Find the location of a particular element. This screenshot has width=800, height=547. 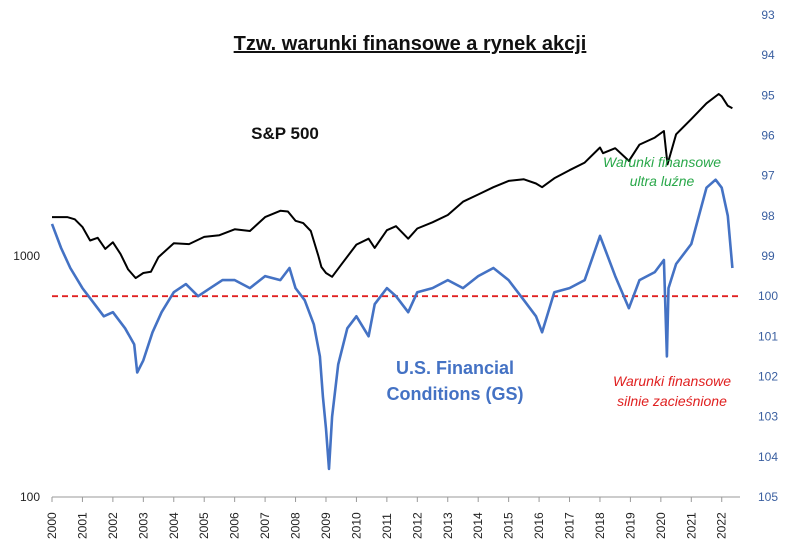

x-tick-label: 2014 is located at coordinates (478, 525).